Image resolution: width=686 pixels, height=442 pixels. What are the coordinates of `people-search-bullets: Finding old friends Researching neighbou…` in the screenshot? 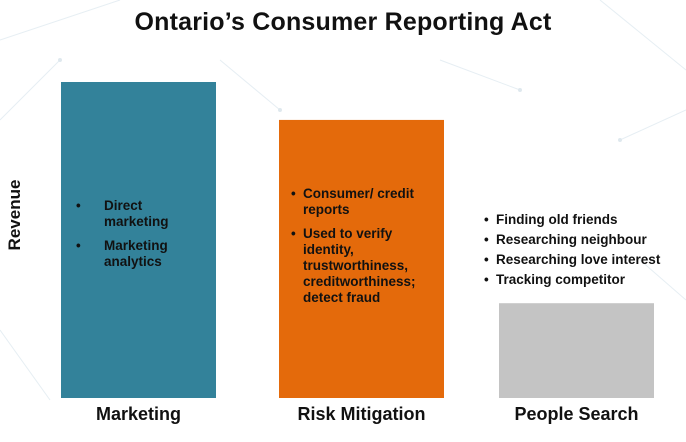 It's located at (584, 252).